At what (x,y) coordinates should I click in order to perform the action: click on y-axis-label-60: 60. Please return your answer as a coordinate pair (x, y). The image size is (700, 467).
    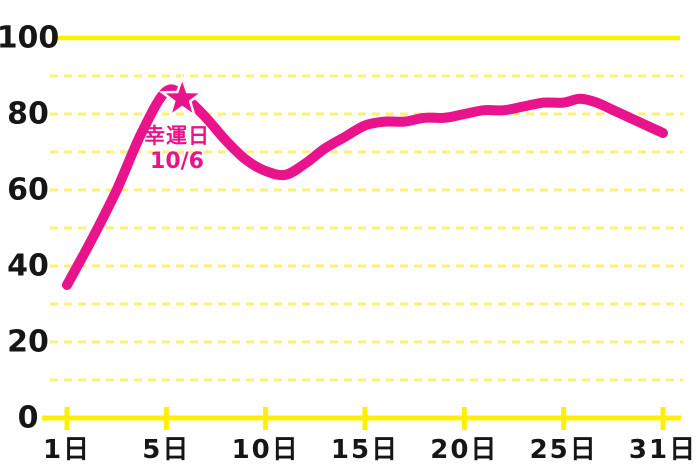
    Looking at the image, I should click on (28, 190).